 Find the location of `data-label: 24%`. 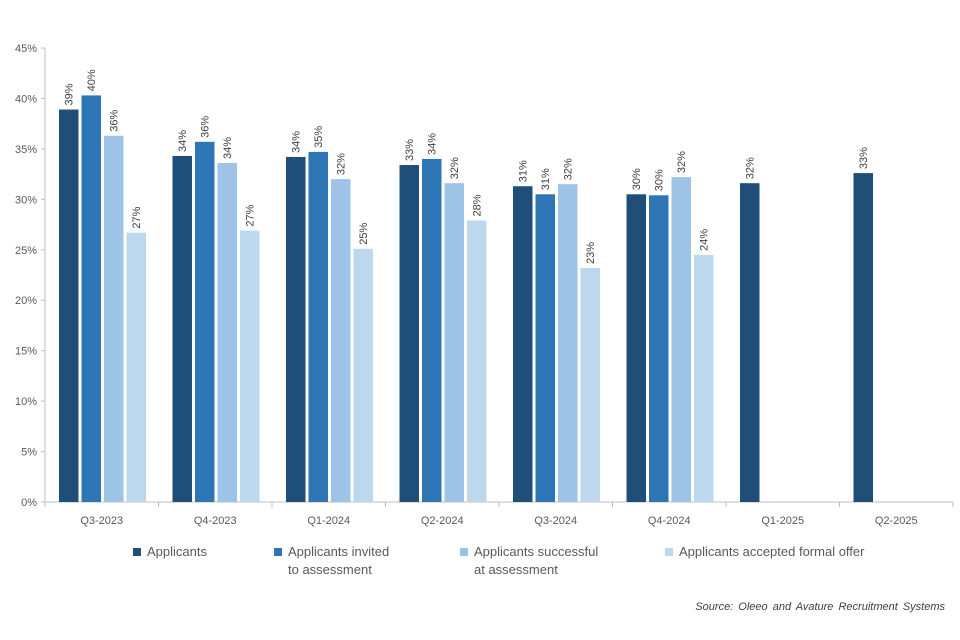

data-label: 24% is located at coordinates (705, 240).